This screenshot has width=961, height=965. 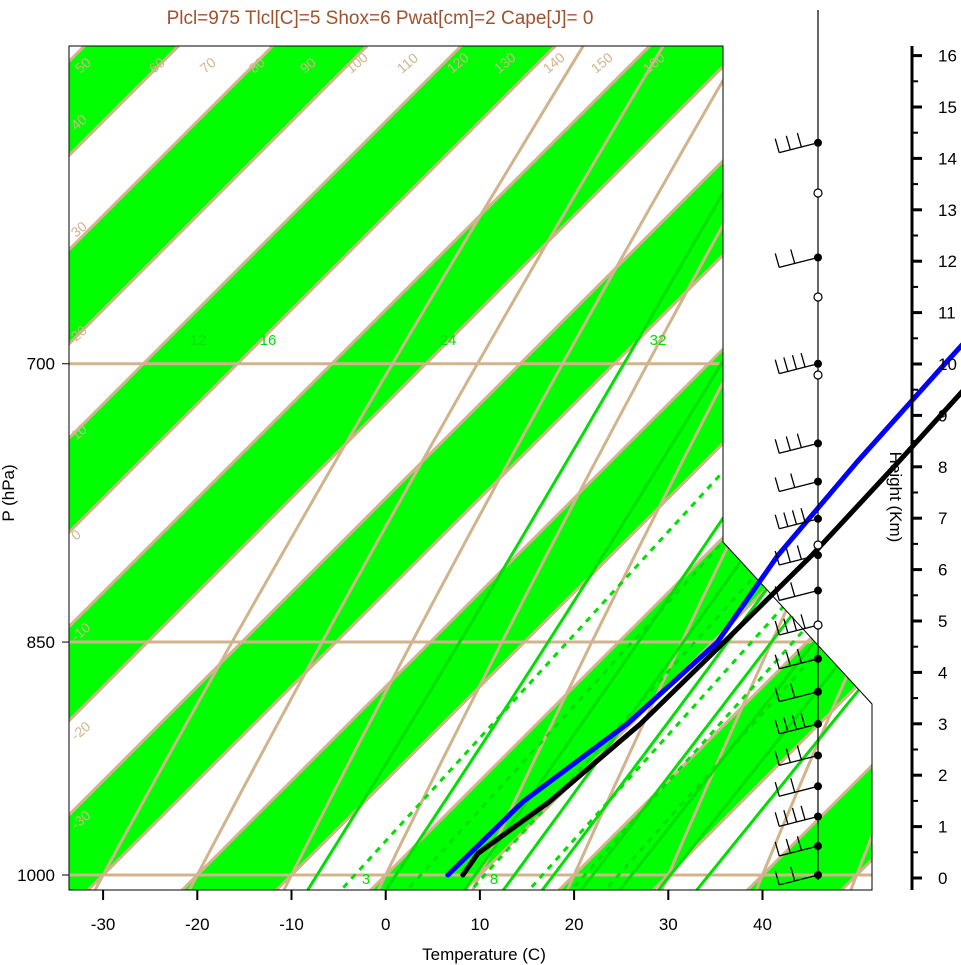 I want to click on height-tick-label: 7, so click(x=942, y=518).